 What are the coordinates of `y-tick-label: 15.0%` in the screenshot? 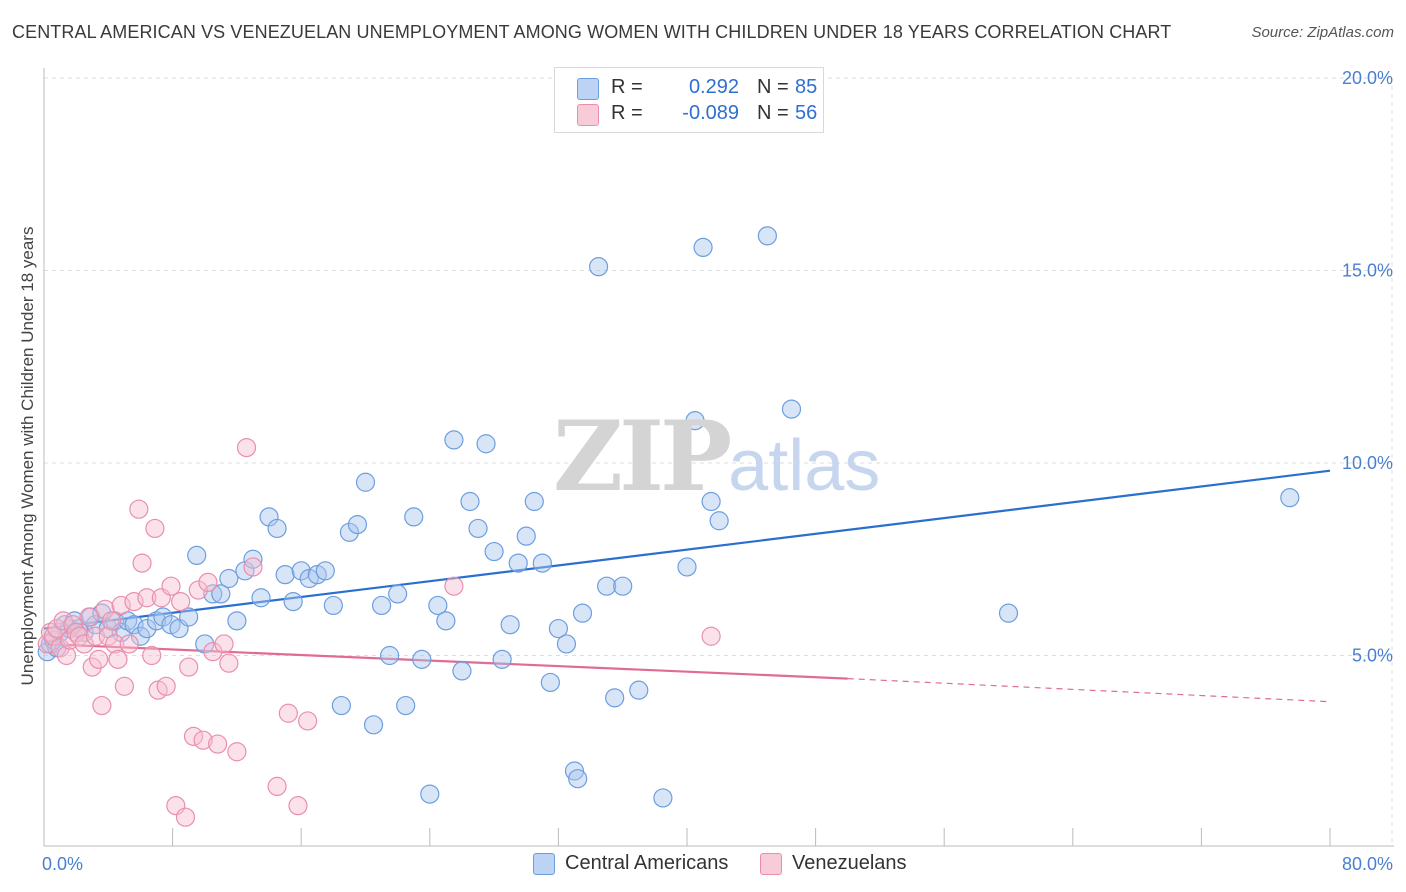 It's located at (1367, 271).